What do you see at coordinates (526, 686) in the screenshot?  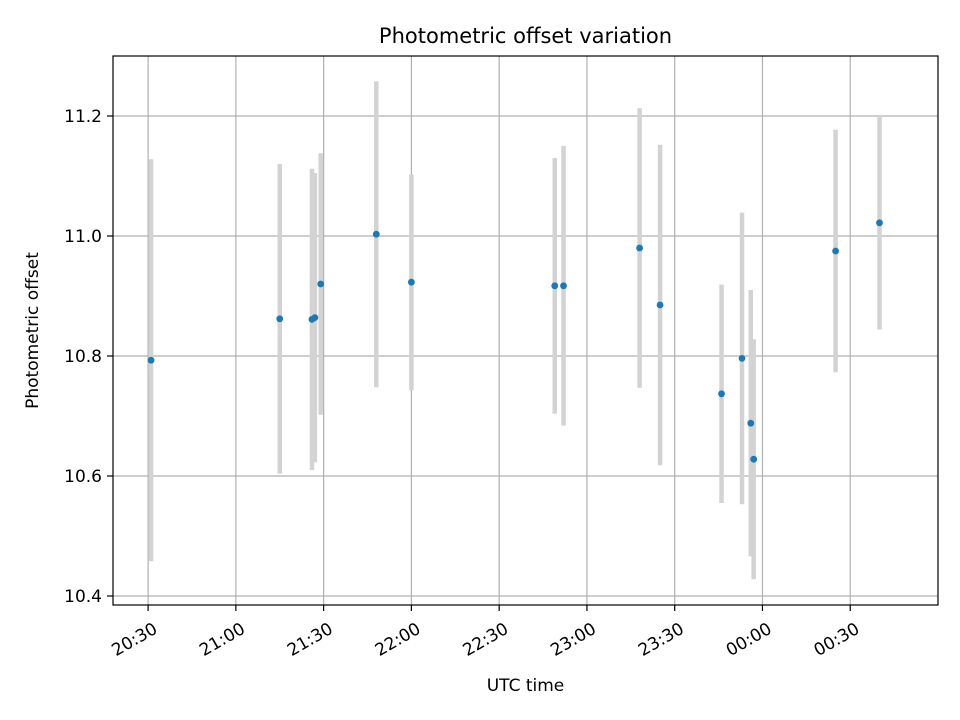 I see `x-axis-label: UTC time` at bounding box center [526, 686].